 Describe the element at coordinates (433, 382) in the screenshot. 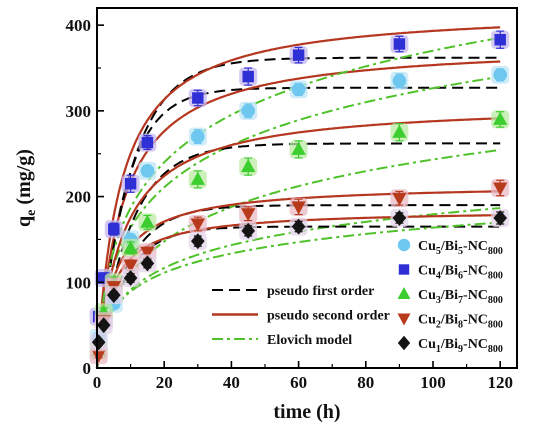

I see `x-tick-label: 100` at that location.